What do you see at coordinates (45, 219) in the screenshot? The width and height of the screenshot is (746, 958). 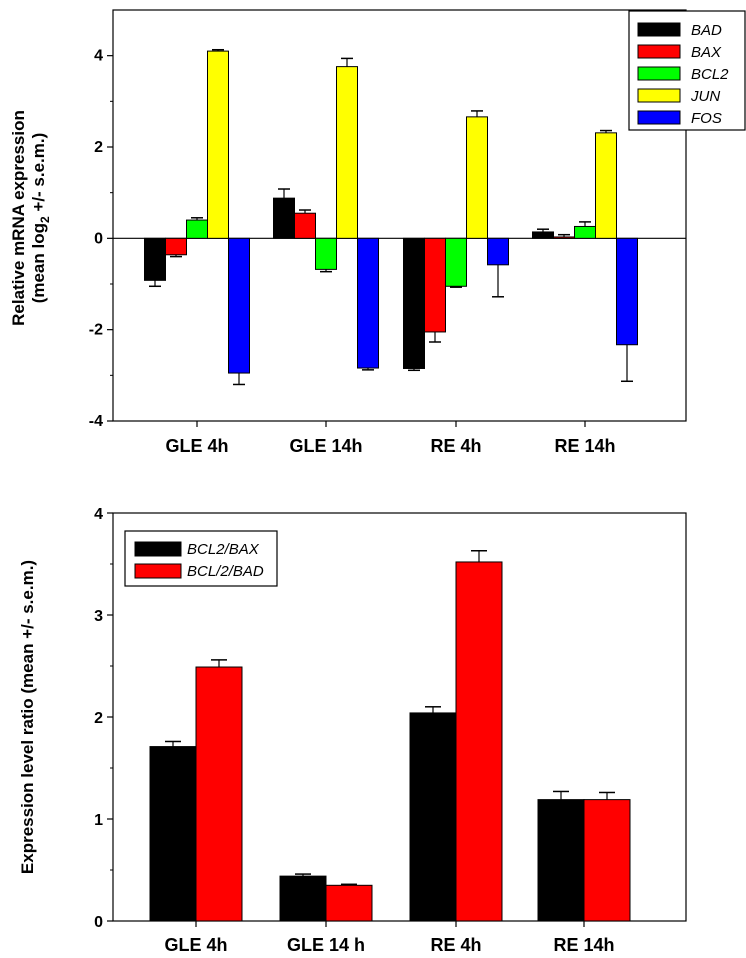 I see `y-axis-label-subscript: 2` at bounding box center [45, 219].